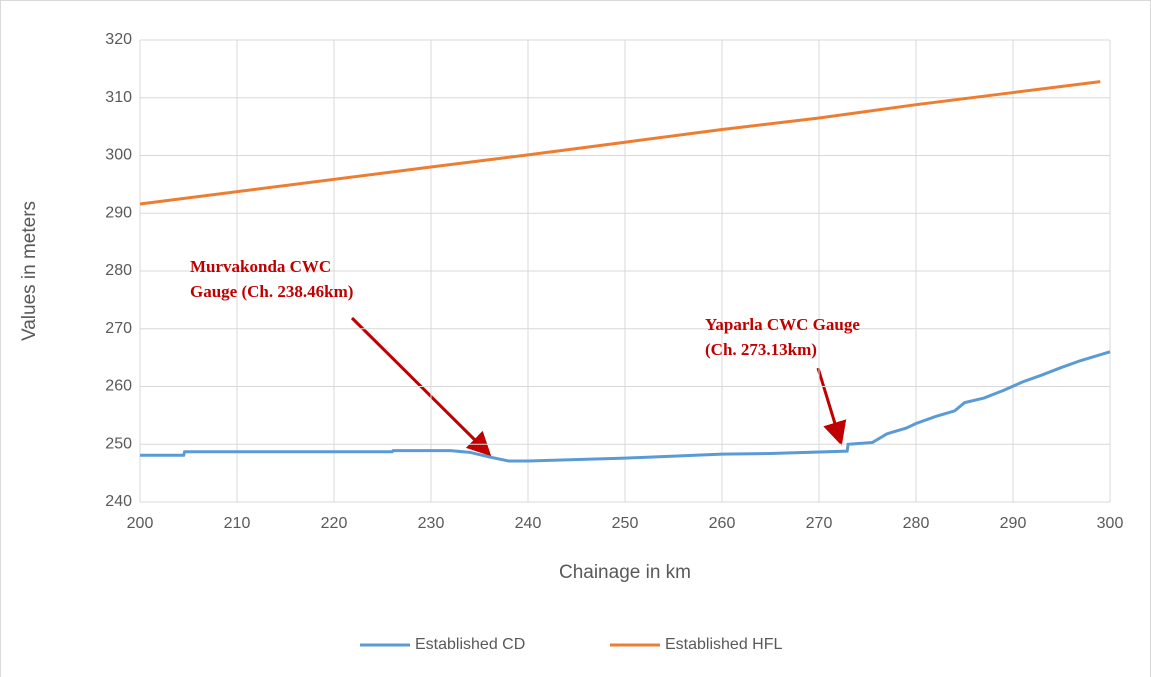  I want to click on x-tick-label: 290, so click(1013, 523).